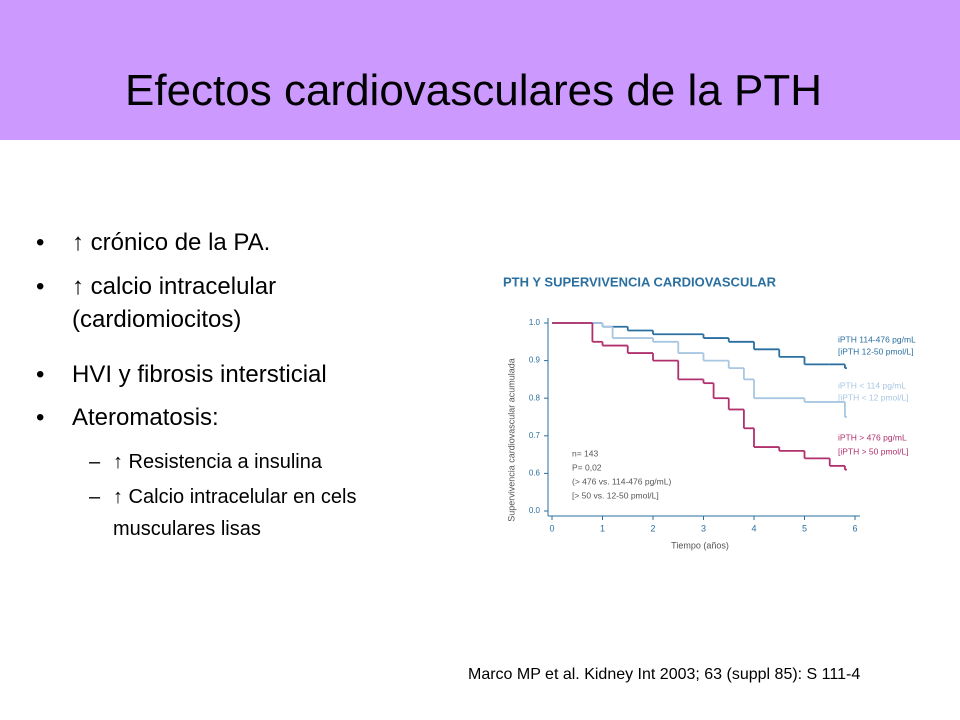  I want to click on bullet: HVI y fibrosis intersticial, so click(234, 374).